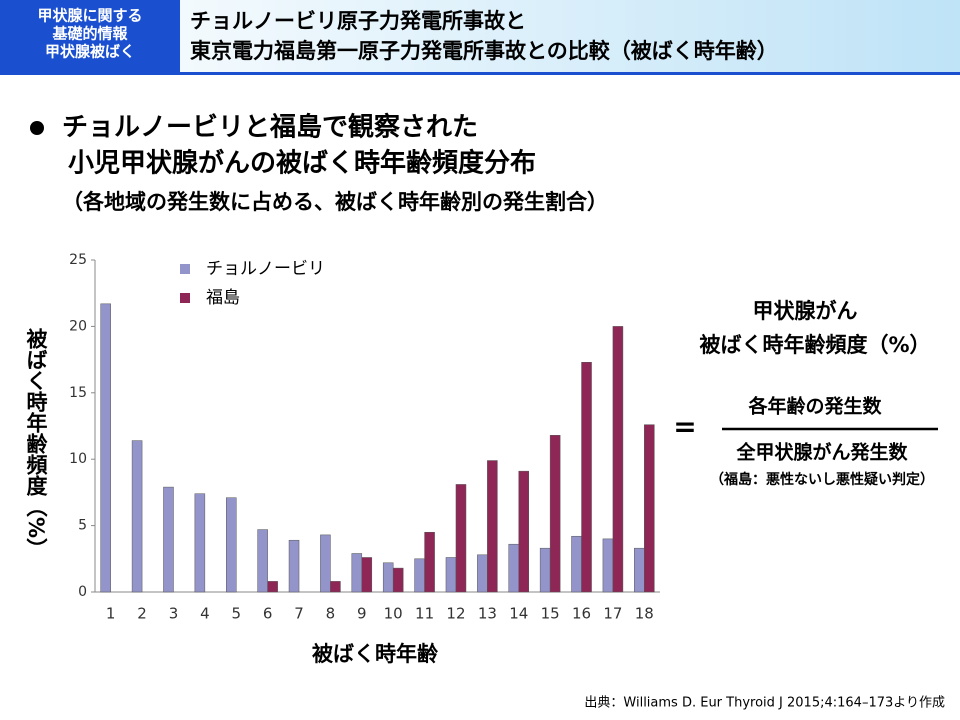 The height and width of the screenshot is (720, 960). What do you see at coordinates (455, 614) in the screenshot?
I see `x-tick-label: 12` at bounding box center [455, 614].